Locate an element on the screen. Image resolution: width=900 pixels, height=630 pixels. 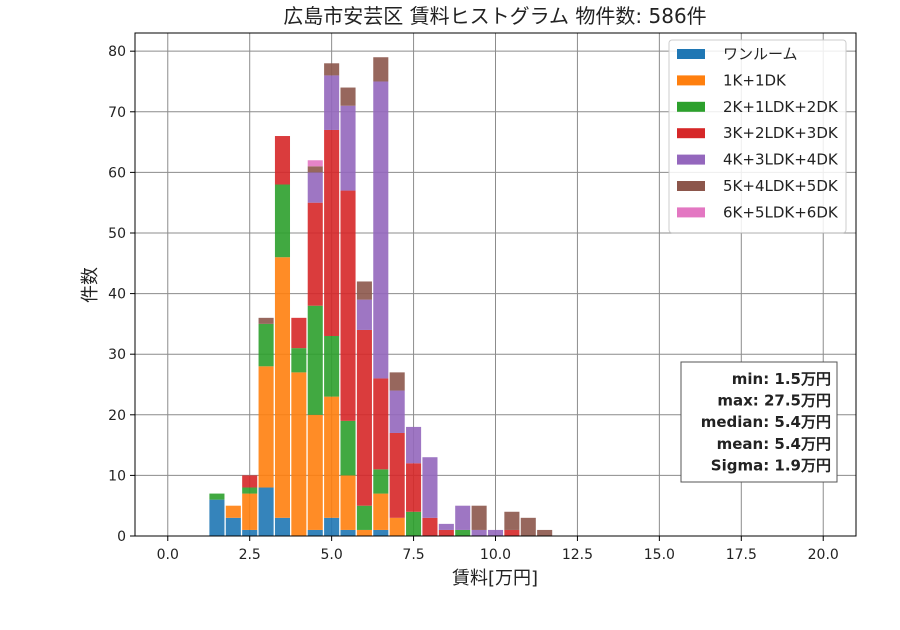
x-tick-label: 20.0 is located at coordinates (823, 555).